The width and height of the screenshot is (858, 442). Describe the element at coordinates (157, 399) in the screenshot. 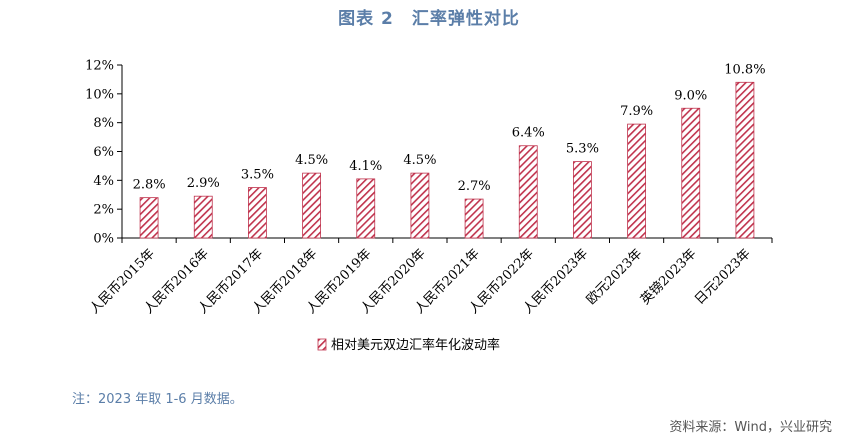

I see `footnote: 注：2023 年取 1-6 月数据。` at that location.